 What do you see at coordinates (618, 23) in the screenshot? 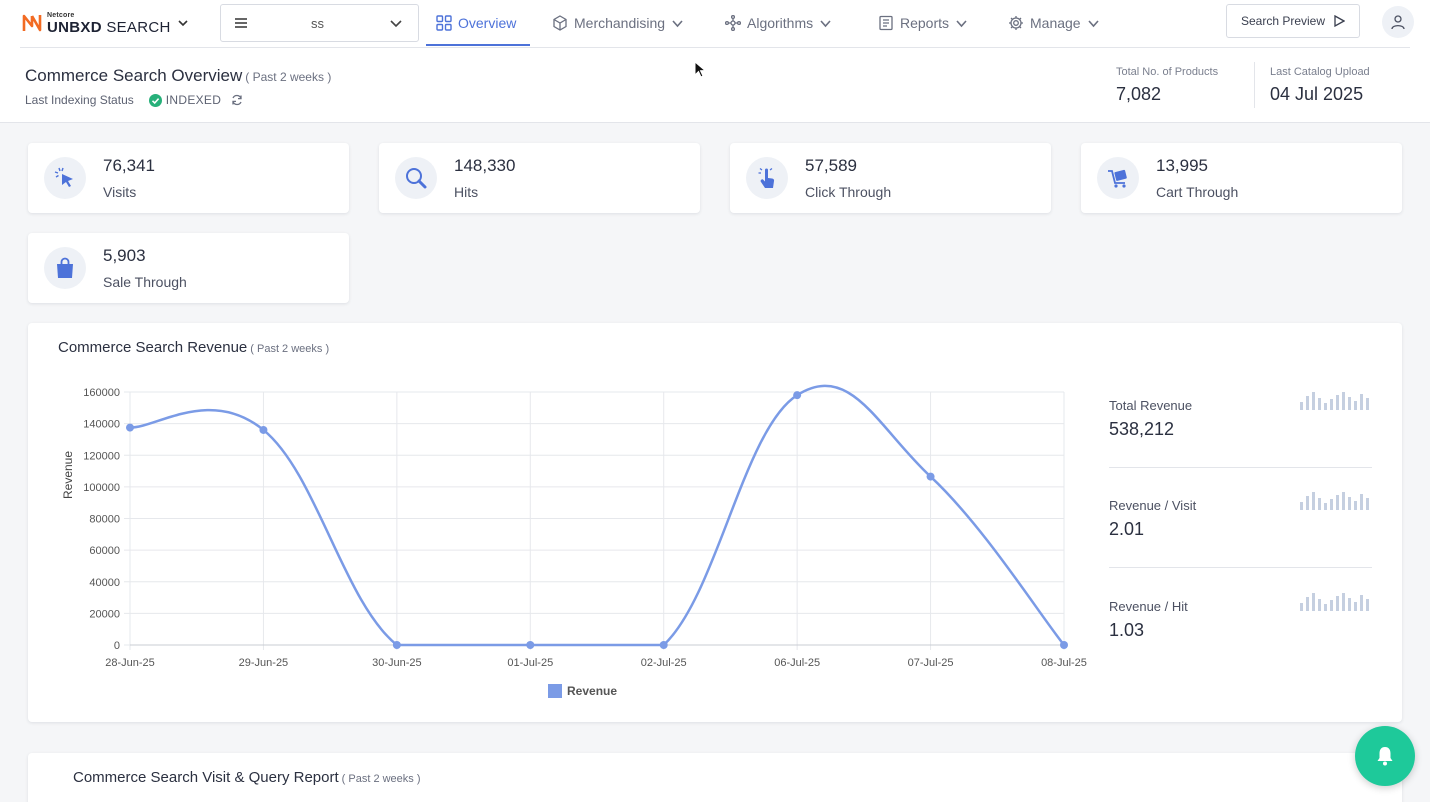
I see `nav-merchandising: Merchandising` at bounding box center [618, 23].